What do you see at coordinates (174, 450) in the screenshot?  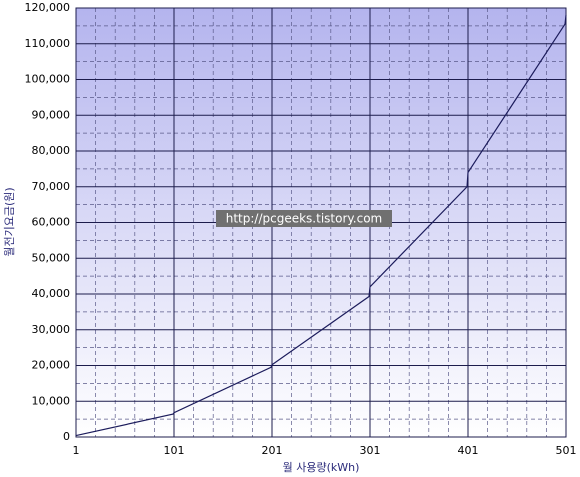 I see `x-tick-label: 101` at bounding box center [174, 450].